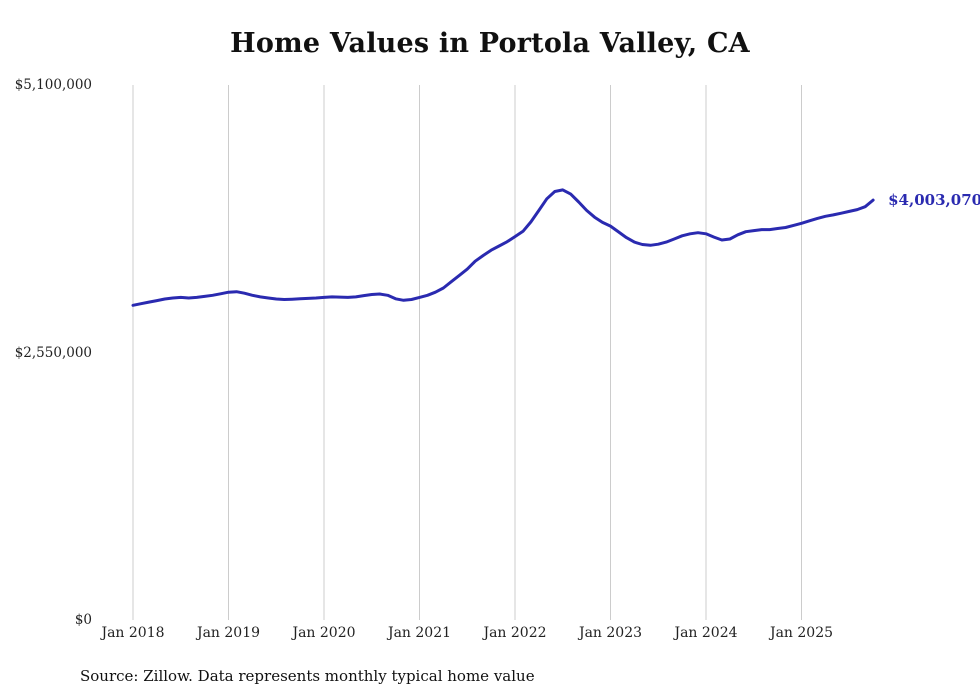 This screenshot has width=980, height=699. What do you see at coordinates (53, 352) in the screenshot?
I see `y-tick-label: $2,550,000` at bounding box center [53, 352].